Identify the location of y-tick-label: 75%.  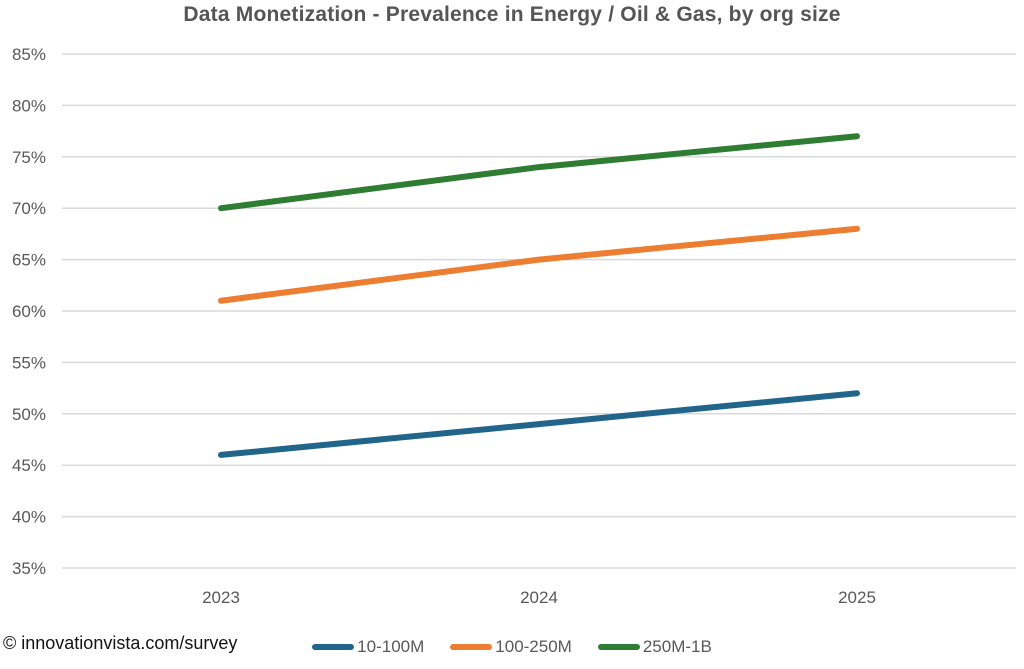
(29, 157).